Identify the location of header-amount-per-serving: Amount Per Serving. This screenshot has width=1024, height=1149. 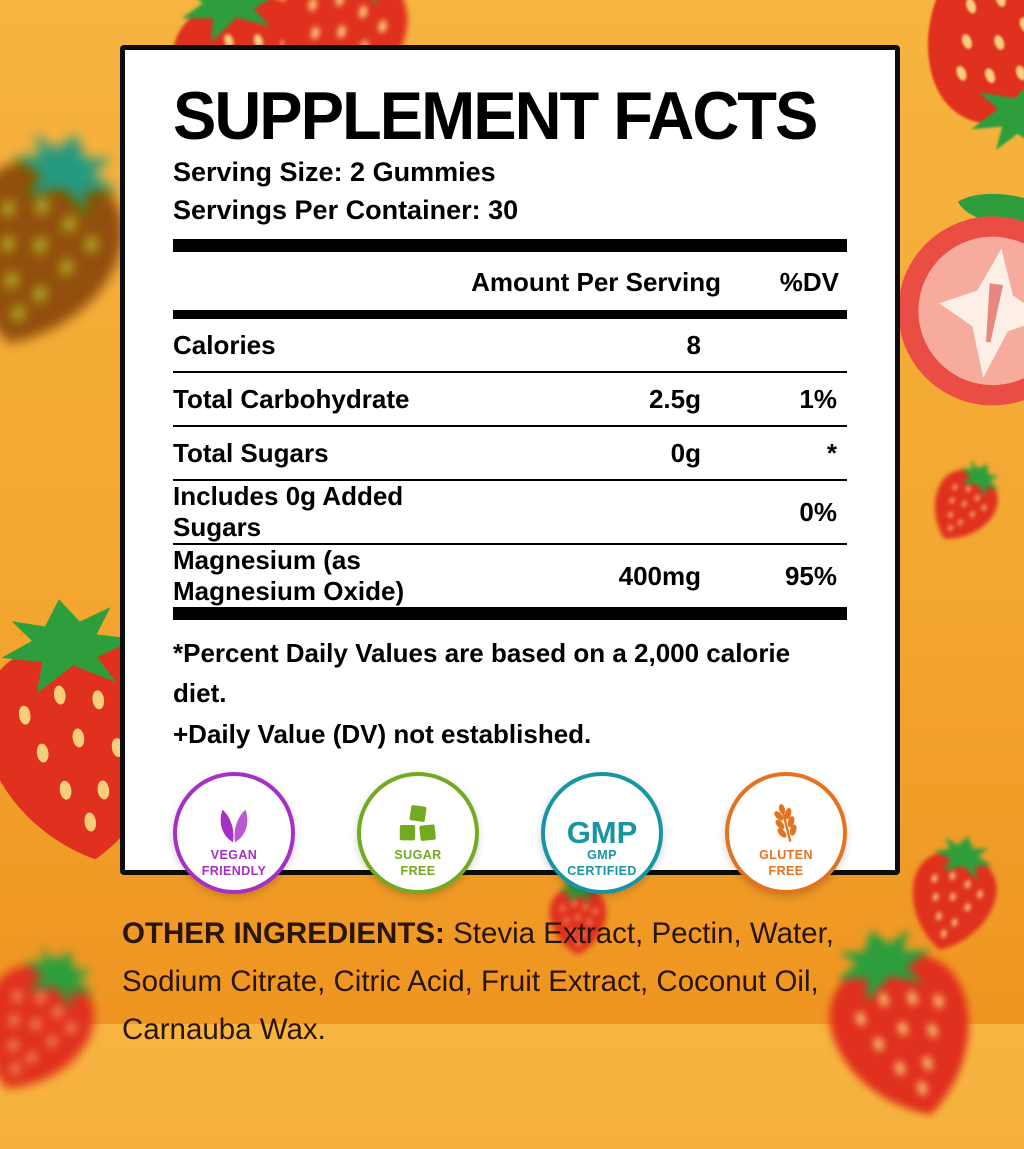
(596, 282).